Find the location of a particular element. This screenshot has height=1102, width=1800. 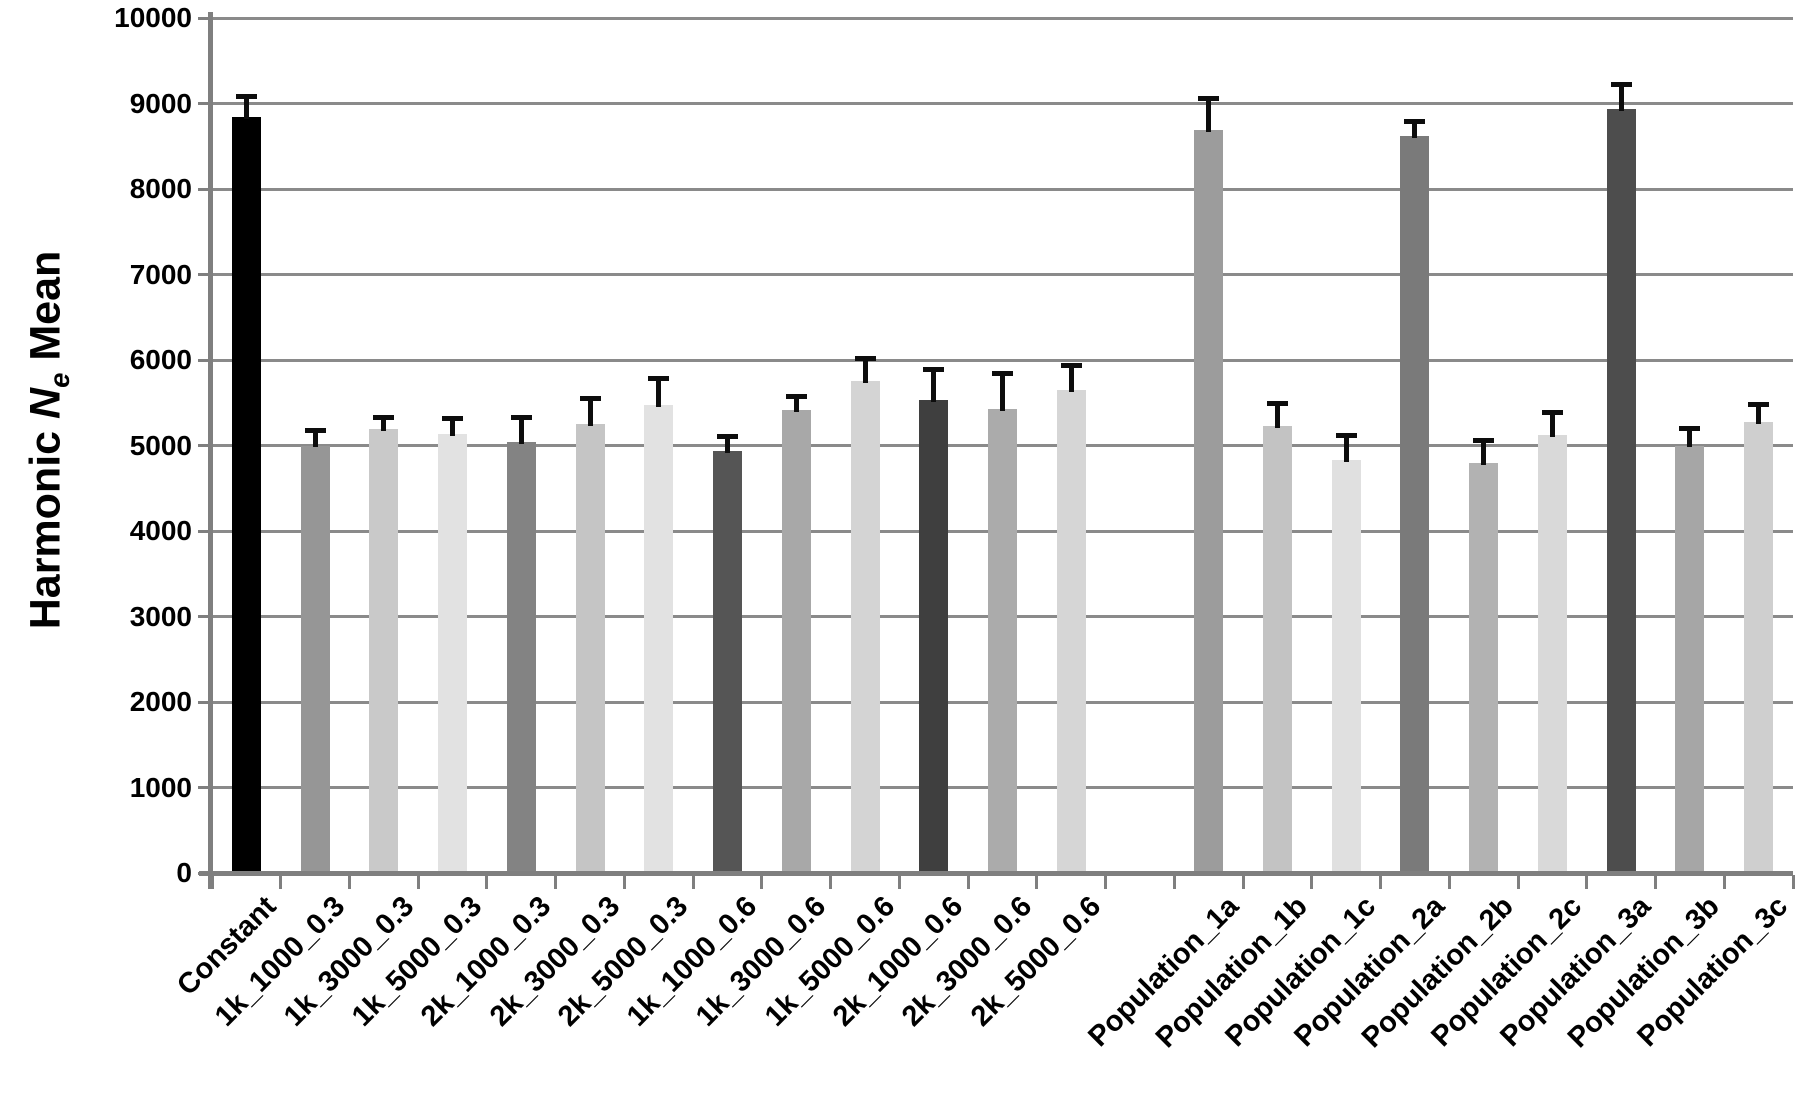

error-bar-line-2k_3000_0.3 is located at coordinates (590, 412).